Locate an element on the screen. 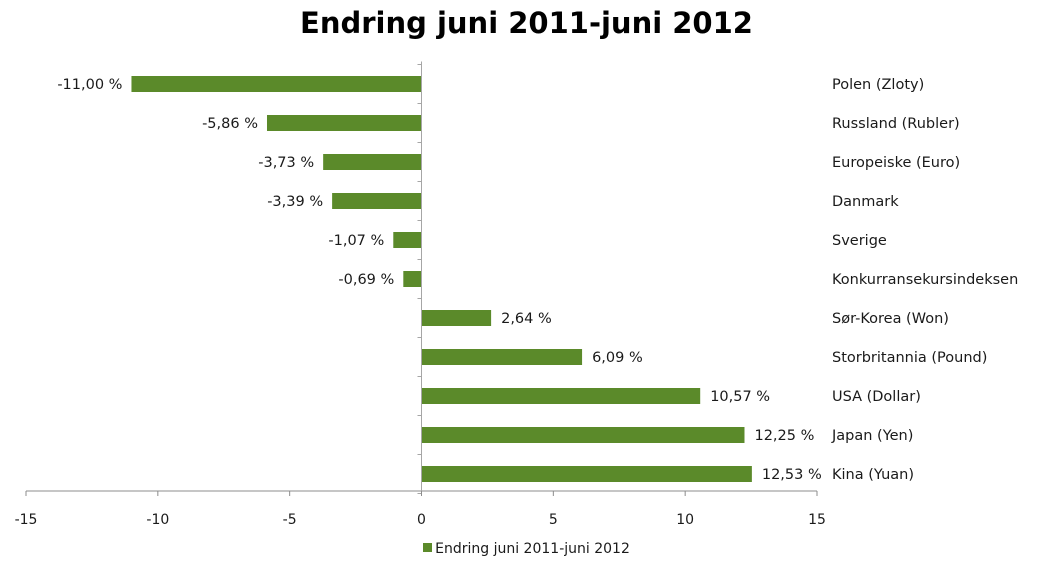 Image resolution: width=1053 pixels, height=563 pixels. x-tick-label: 15 is located at coordinates (817, 520).